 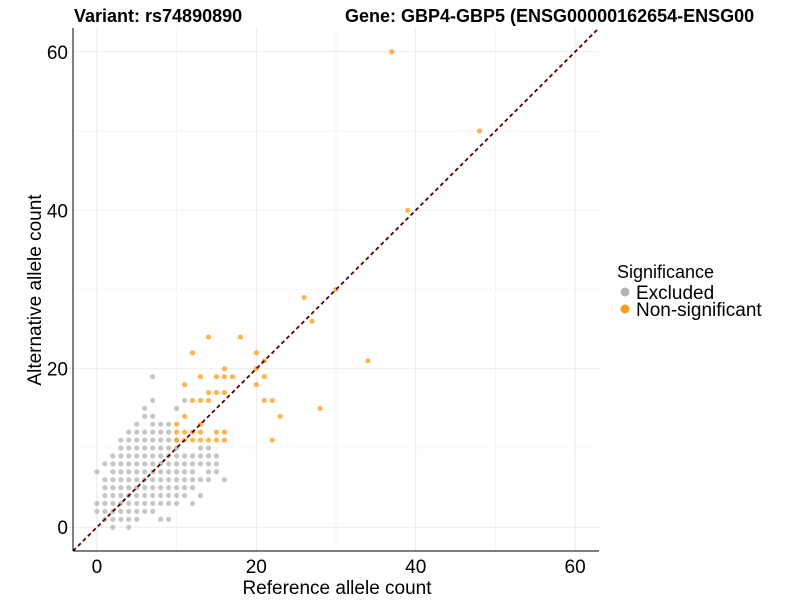 I want to click on legend-marker-excluded, so click(x=625, y=292).